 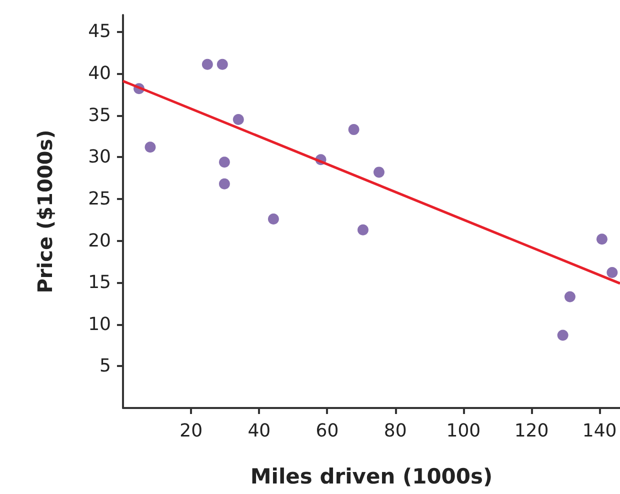 What do you see at coordinates (99, 31) in the screenshot?
I see `y-tick-label: 45` at bounding box center [99, 31].